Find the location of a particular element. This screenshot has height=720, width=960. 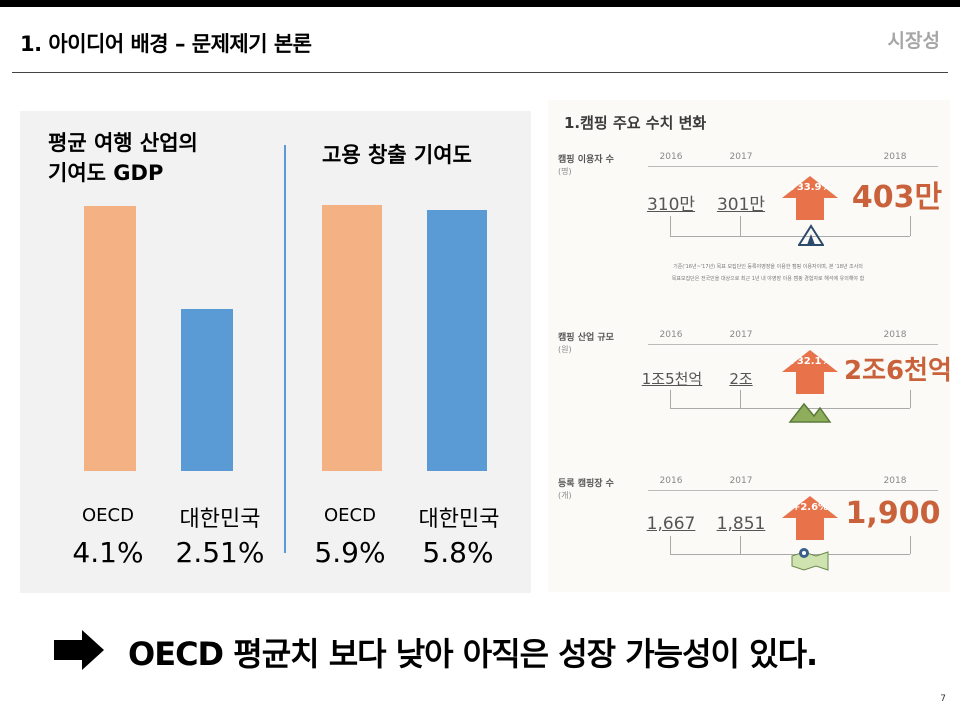

bar-oecd-employment is located at coordinates (352, 338).